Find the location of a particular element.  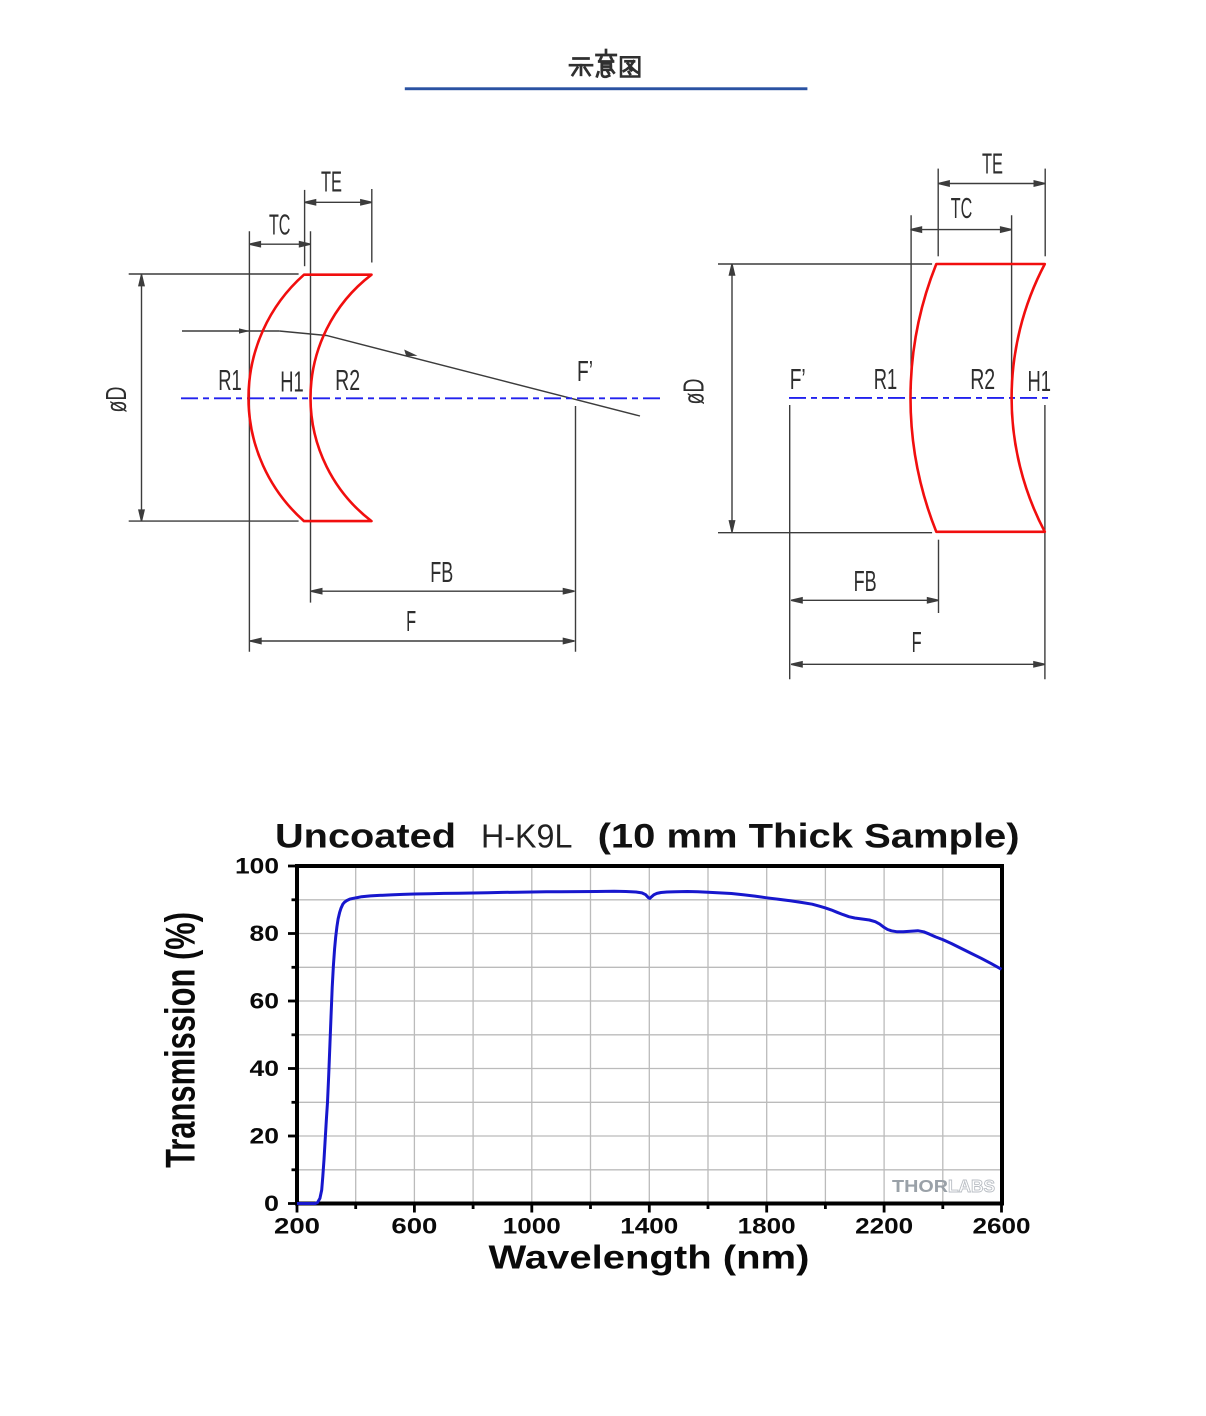

svg-text: LABS is located at coordinates (971, 1186).